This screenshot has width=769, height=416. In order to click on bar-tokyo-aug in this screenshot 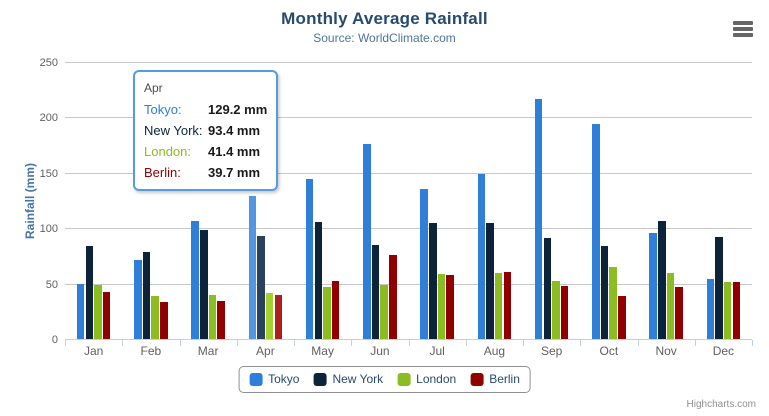, I will do `click(481, 256)`.